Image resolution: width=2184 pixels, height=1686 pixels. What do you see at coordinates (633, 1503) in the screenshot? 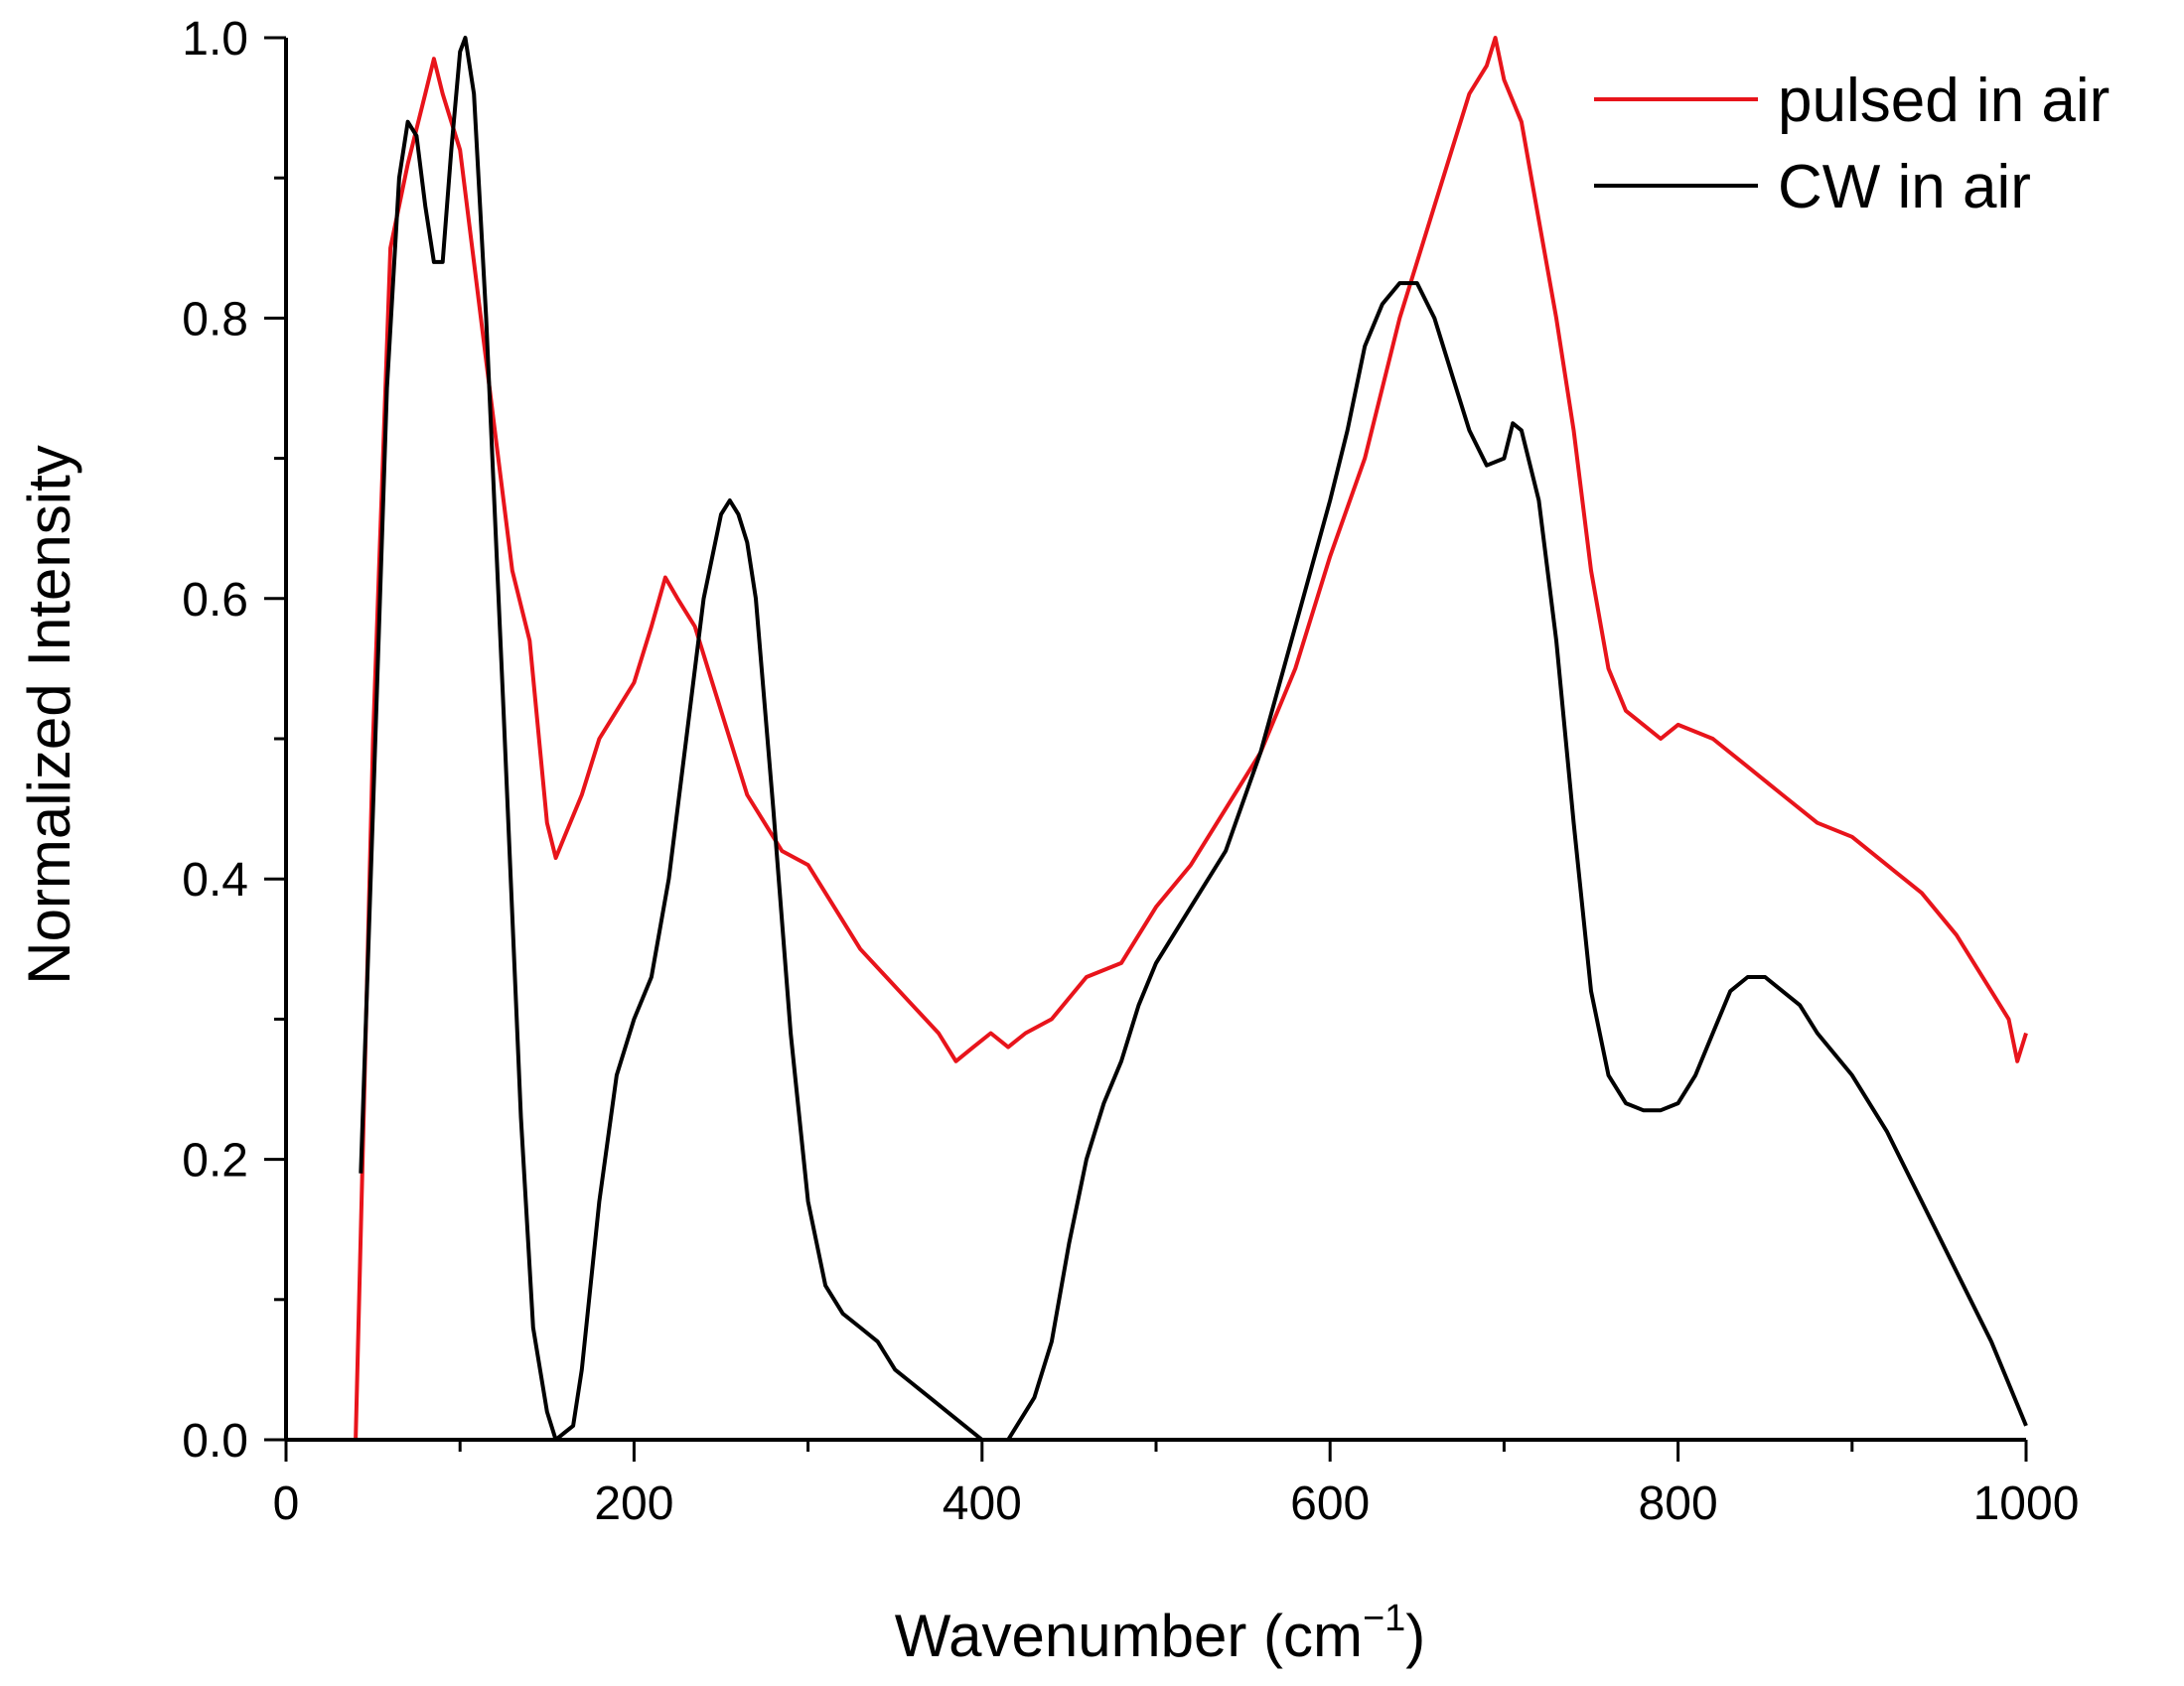
I see `x-tick-label: 200` at bounding box center [633, 1503].